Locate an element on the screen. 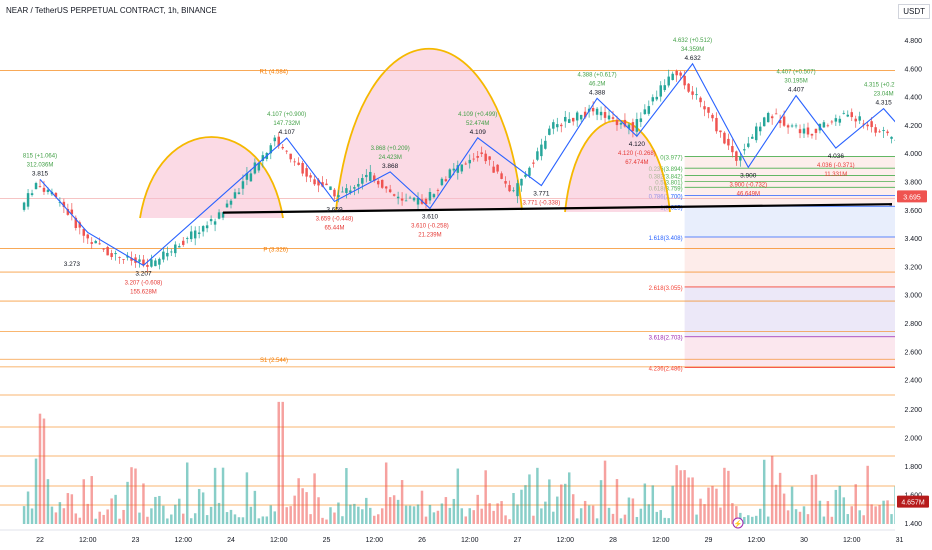  time-tick-label: 12:00 is located at coordinates (852, 540).